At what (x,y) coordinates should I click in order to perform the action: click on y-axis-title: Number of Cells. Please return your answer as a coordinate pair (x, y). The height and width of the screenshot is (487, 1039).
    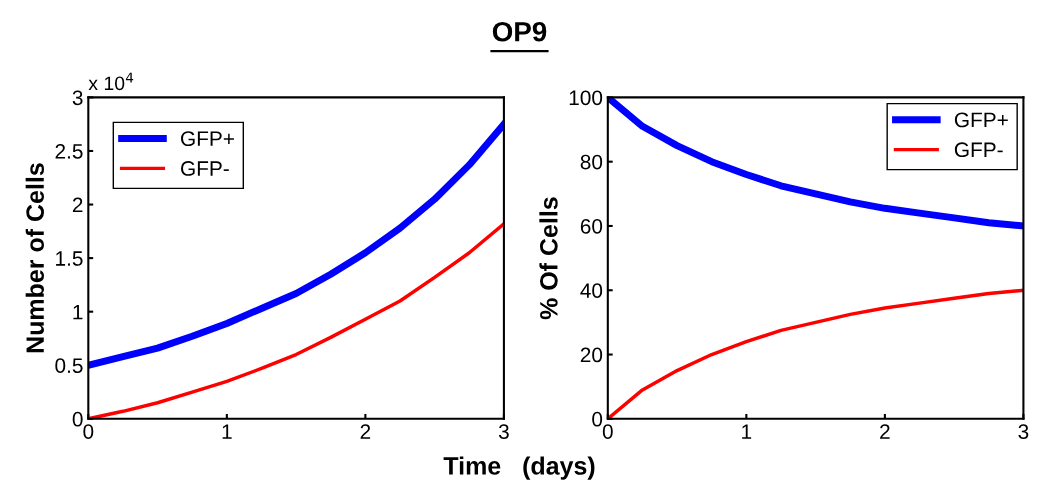
    Looking at the image, I should click on (34, 258).